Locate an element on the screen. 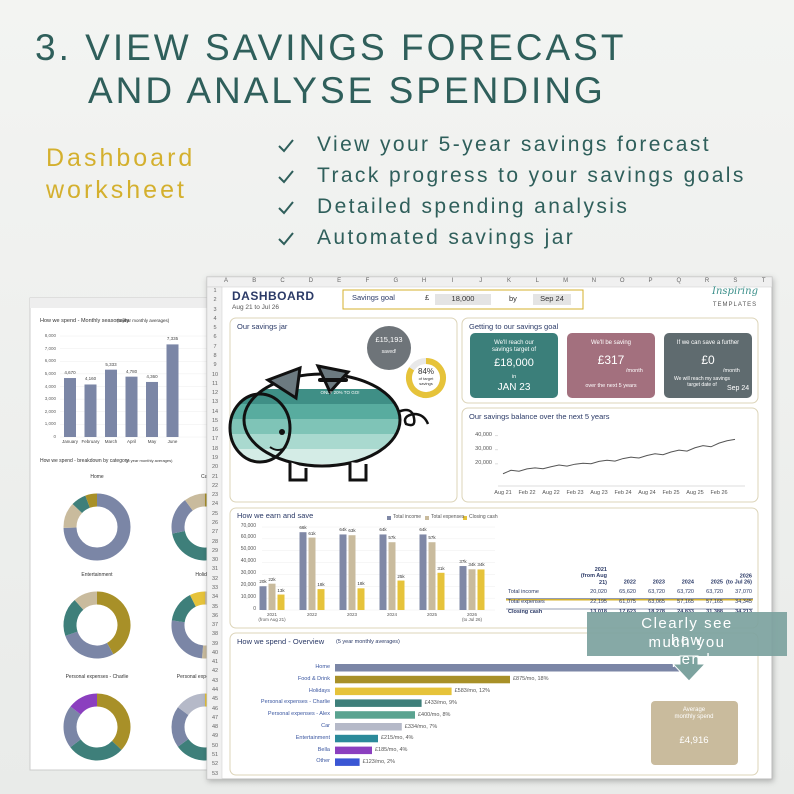 This screenshot has height=794, width=794. row-number: 6 is located at coordinates (215, 337).